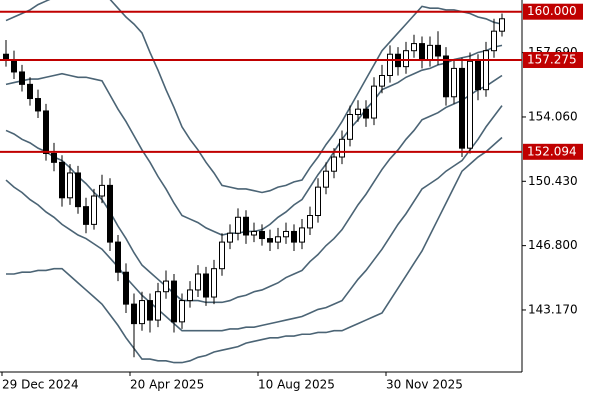 The width and height of the screenshot is (600, 400). I want to click on level-label: 157.275, so click(552, 59).